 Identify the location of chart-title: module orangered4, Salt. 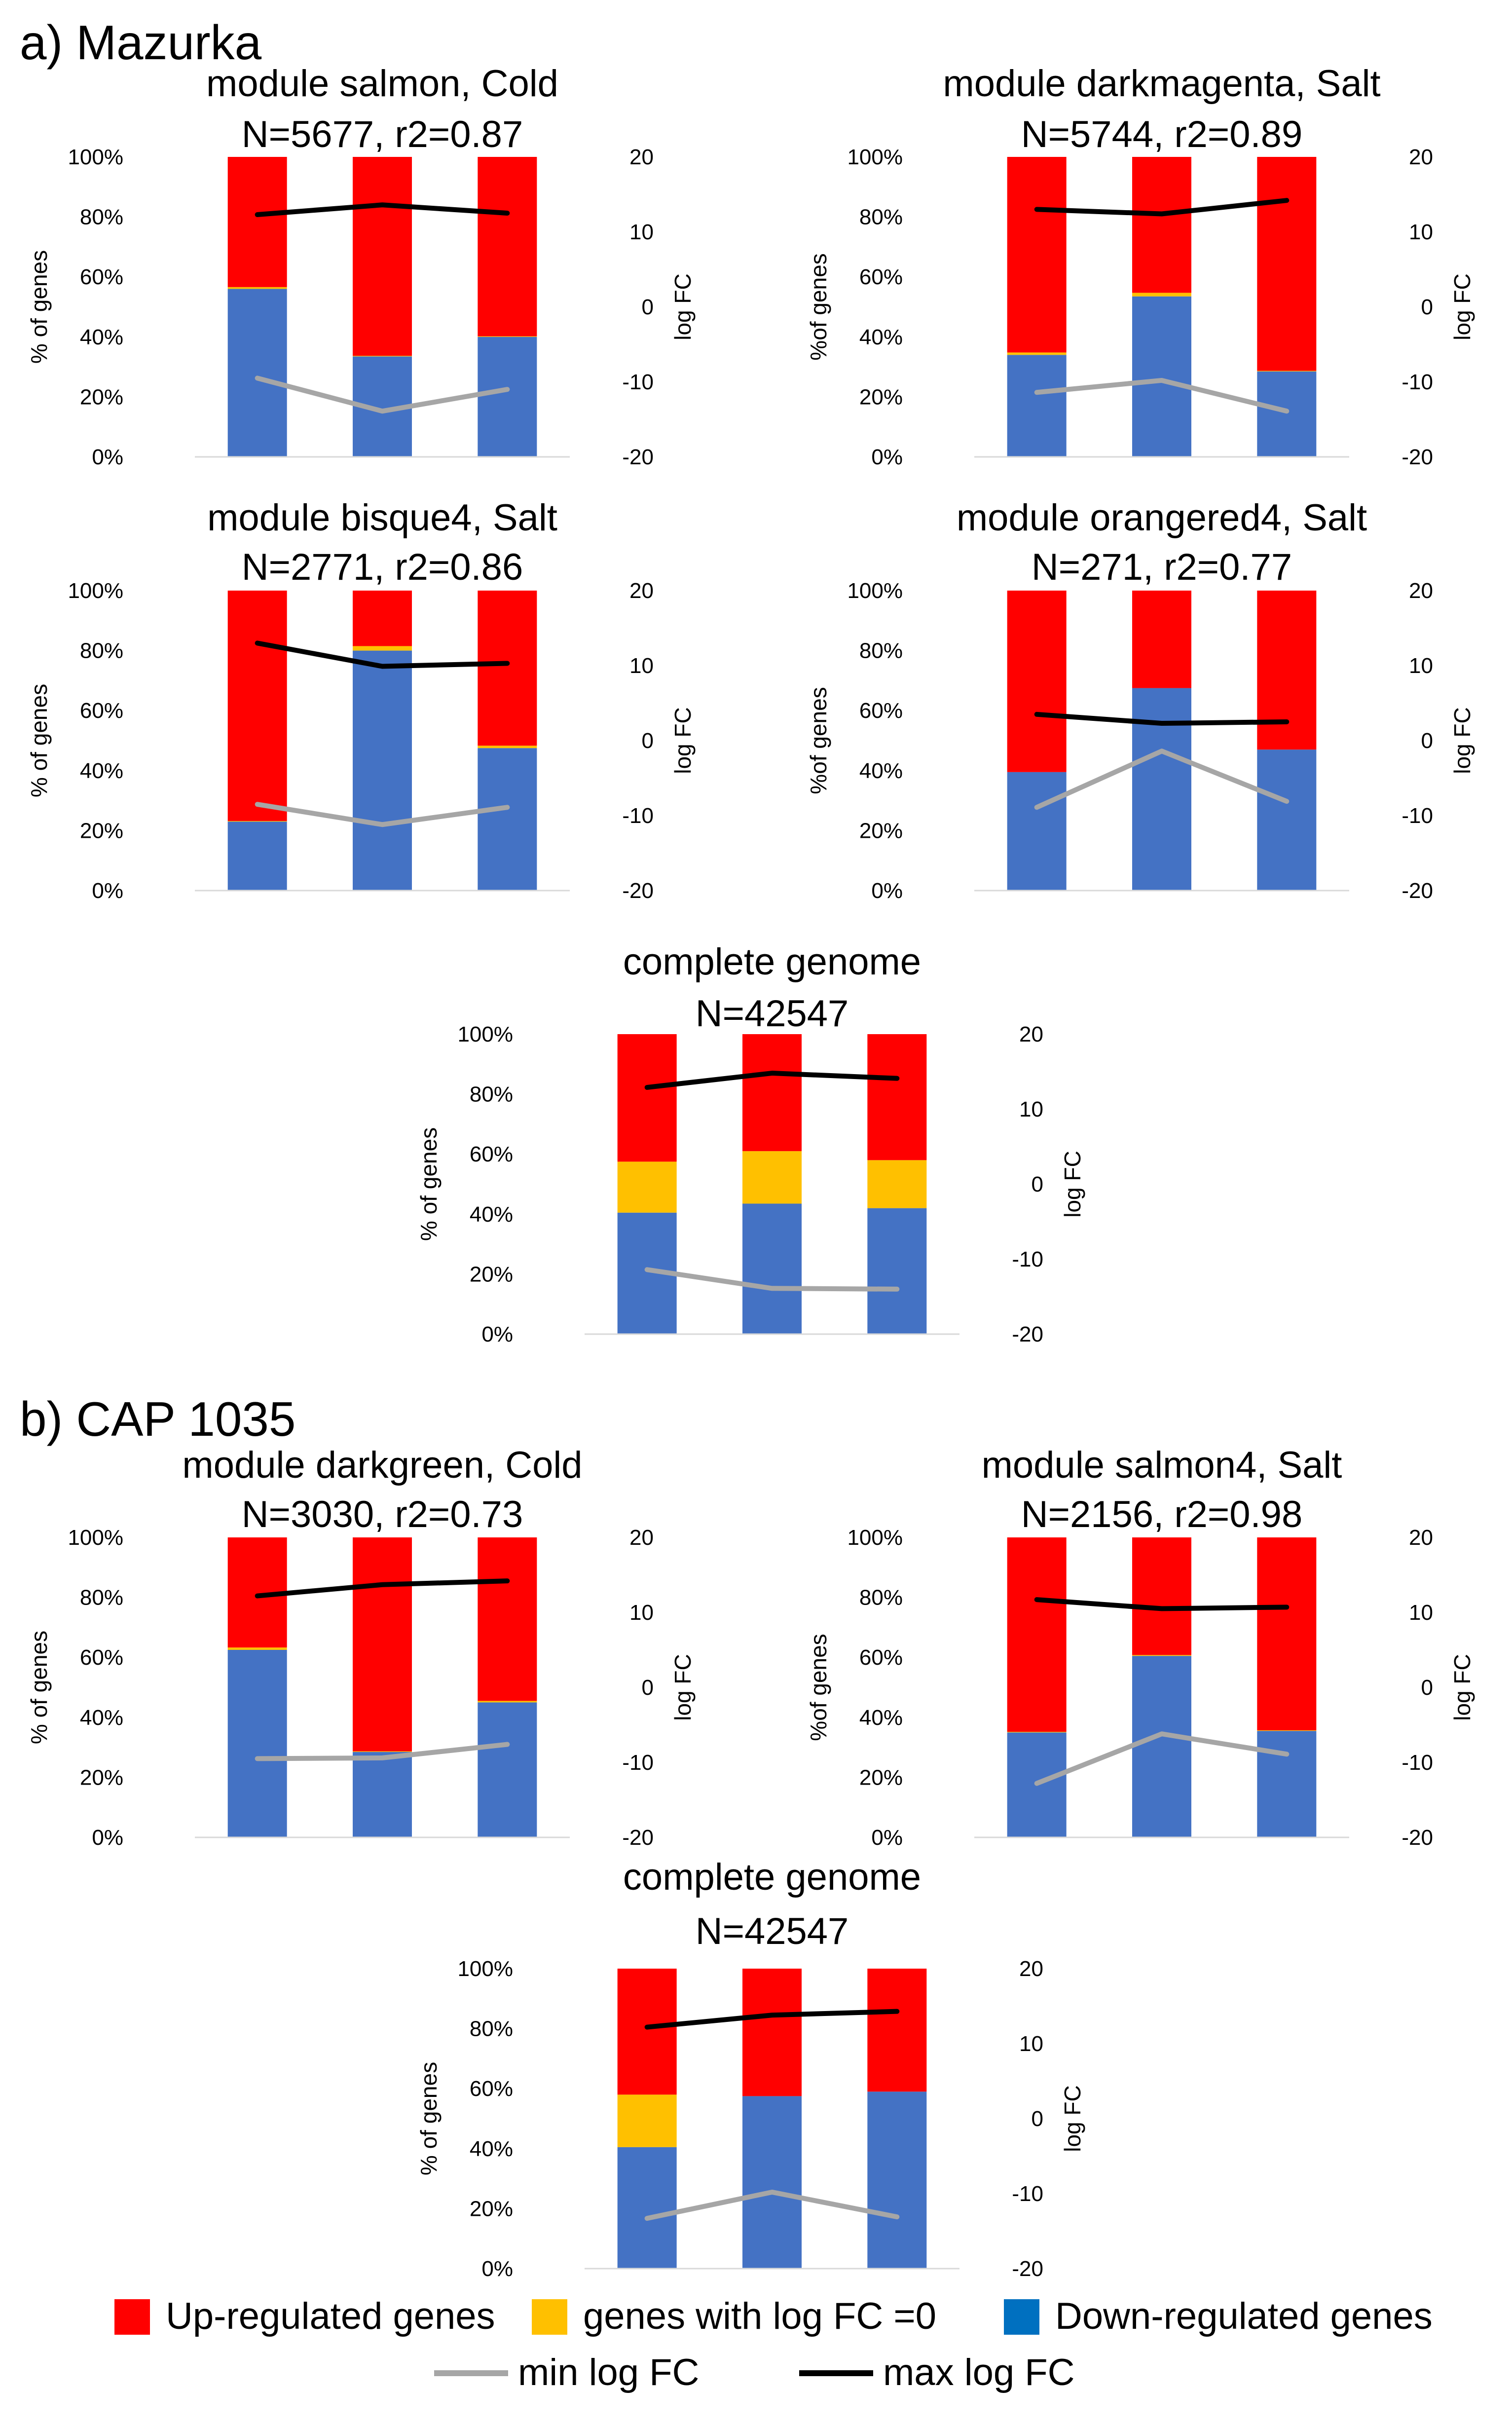
(1162, 518).